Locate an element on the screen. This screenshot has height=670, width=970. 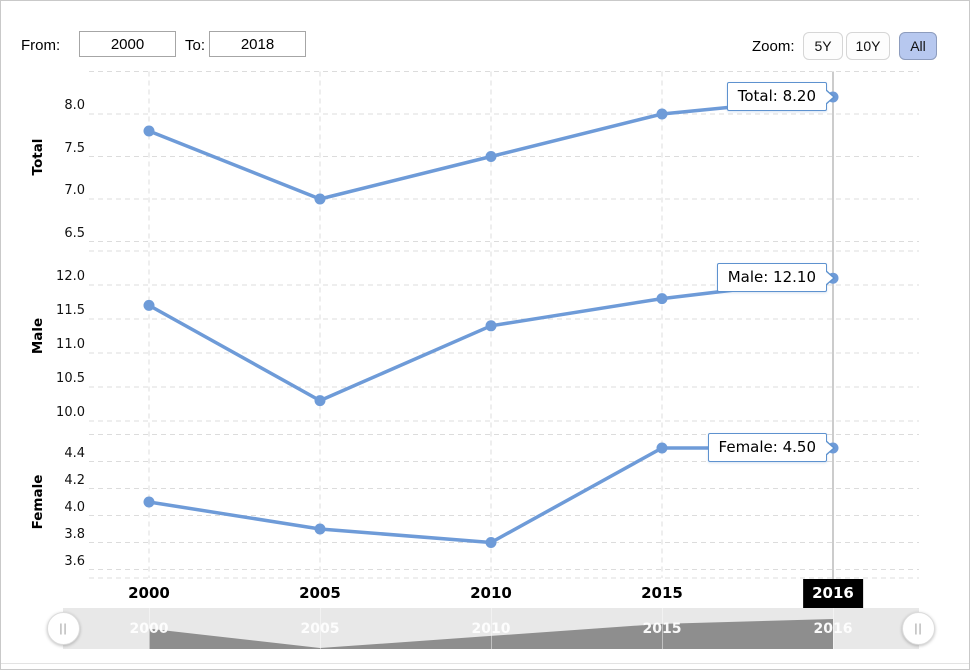
navigator-area is located at coordinates (491, 634).